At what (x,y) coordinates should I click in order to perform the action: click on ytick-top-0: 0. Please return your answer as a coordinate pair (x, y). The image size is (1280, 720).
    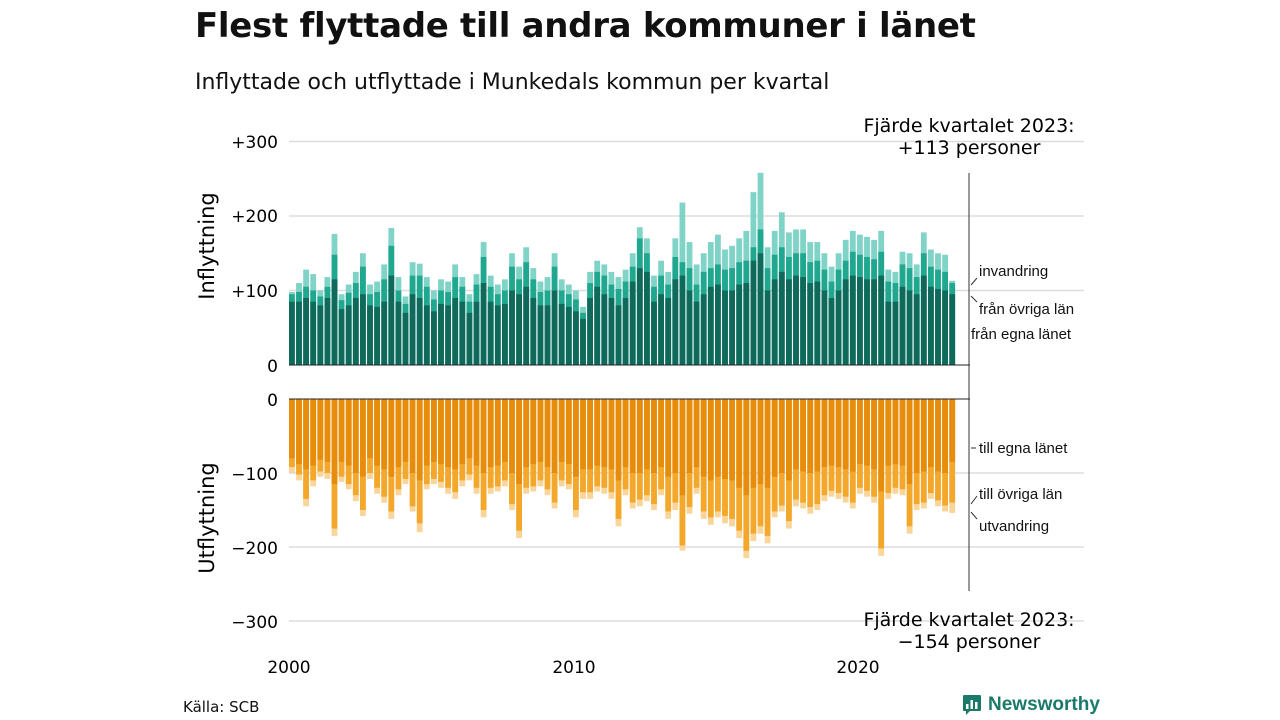
    Looking at the image, I should click on (272, 367).